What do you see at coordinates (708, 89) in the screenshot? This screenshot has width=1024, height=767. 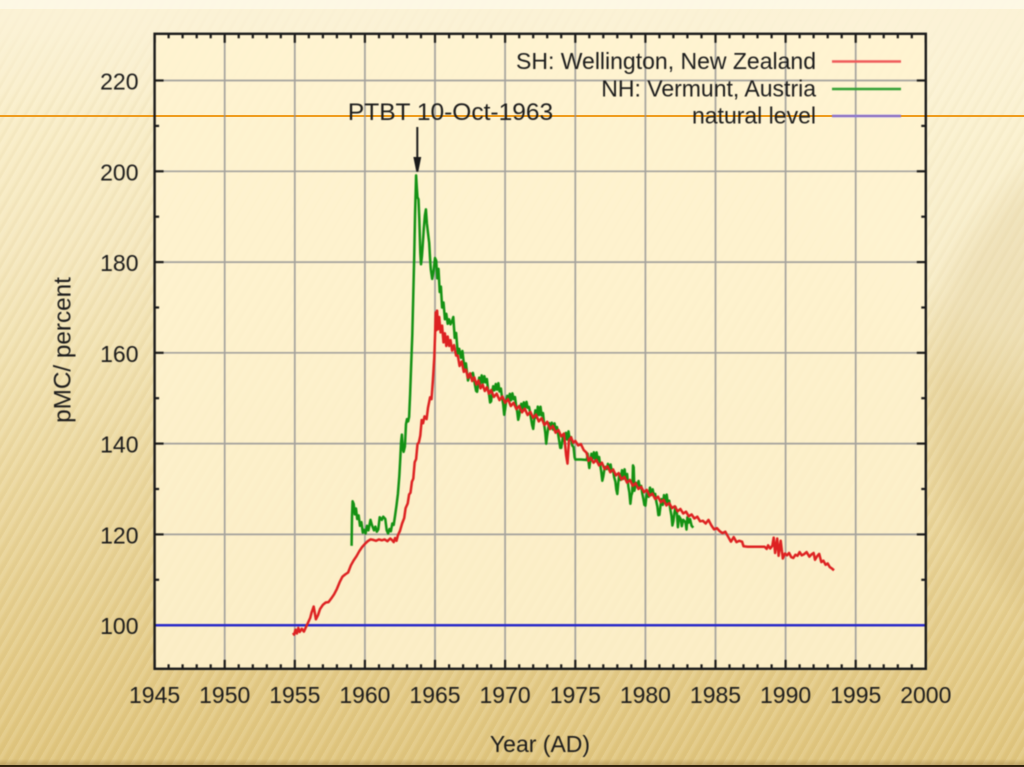 I see `svg-text: NH: Vermunt, Austria` at bounding box center [708, 89].